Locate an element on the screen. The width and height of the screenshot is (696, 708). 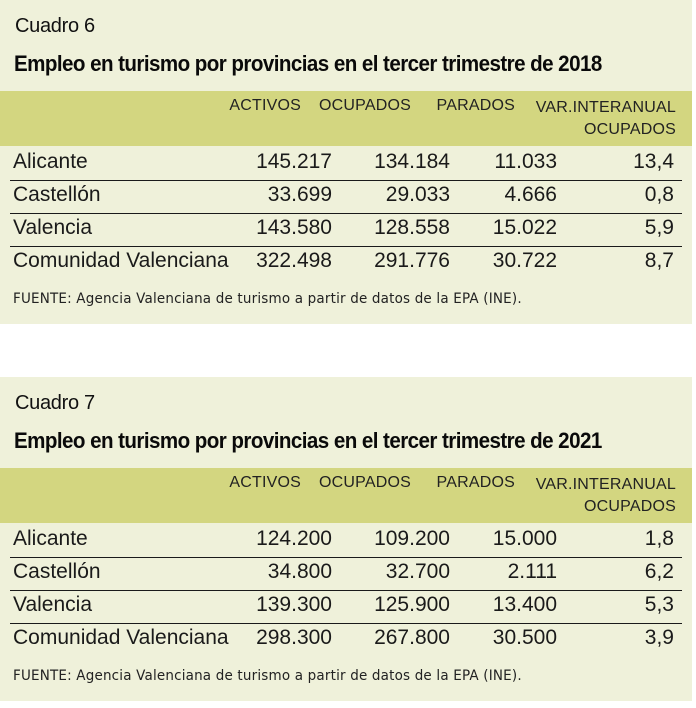
cell-activos: 143.580 is located at coordinates (294, 227).